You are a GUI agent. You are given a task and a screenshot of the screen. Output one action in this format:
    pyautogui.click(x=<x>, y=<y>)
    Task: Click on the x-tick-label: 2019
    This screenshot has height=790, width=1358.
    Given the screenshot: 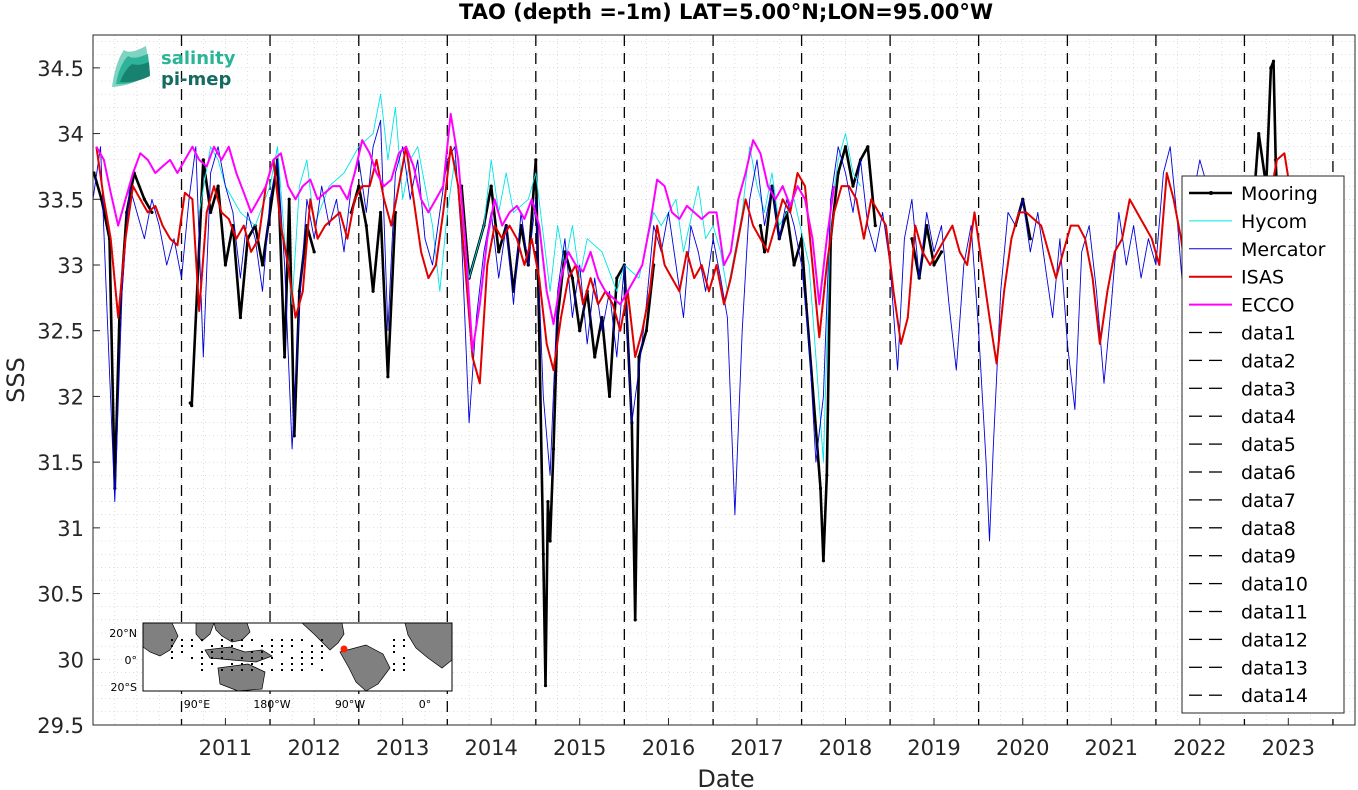 What is the action you would take?
    pyautogui.click(x=933, y=748)
    